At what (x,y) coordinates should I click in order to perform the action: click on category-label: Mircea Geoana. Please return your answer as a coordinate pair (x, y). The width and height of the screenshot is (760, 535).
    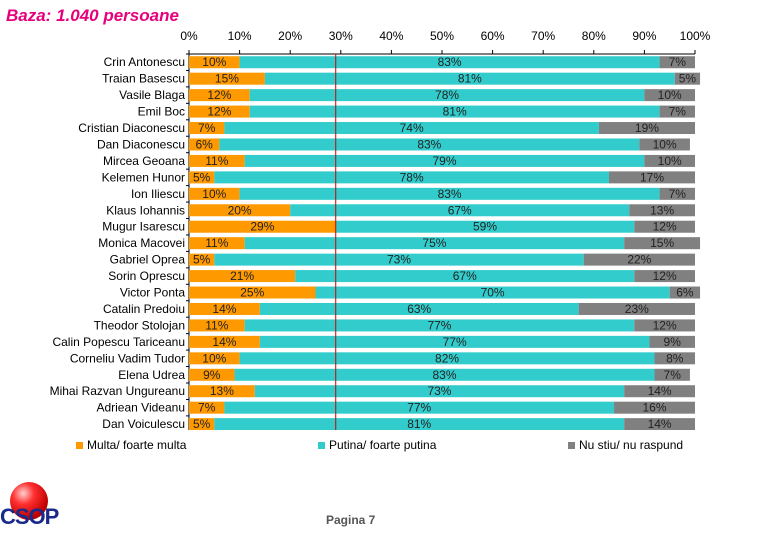
    Looking at the image, I should click on (144, 161).